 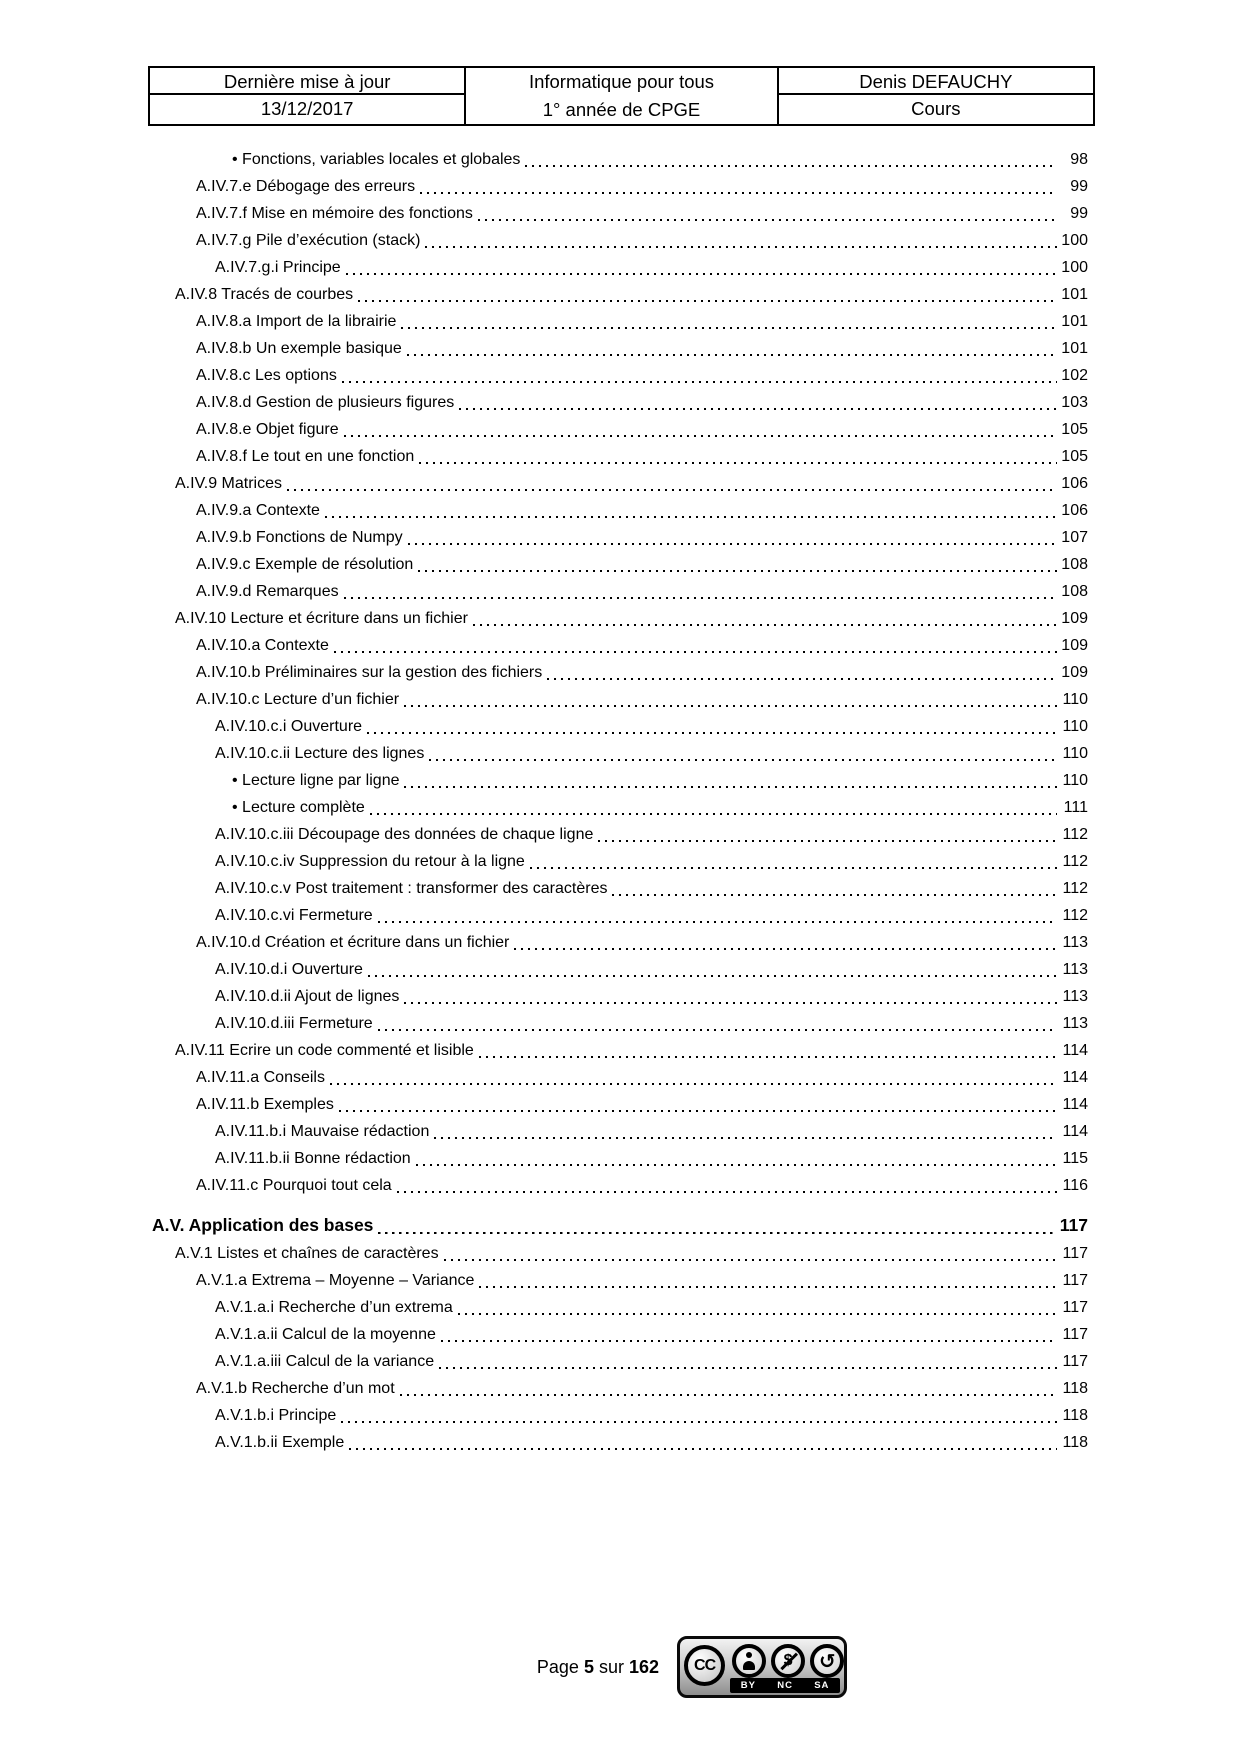 I want to click on current-page-number: 5, so click(x=588, y=1666).